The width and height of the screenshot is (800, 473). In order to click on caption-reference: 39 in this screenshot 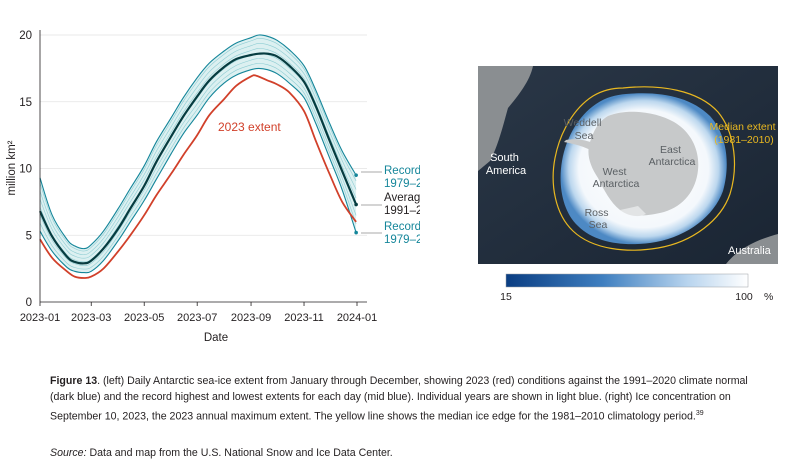, I will do `click(699, 413)`.